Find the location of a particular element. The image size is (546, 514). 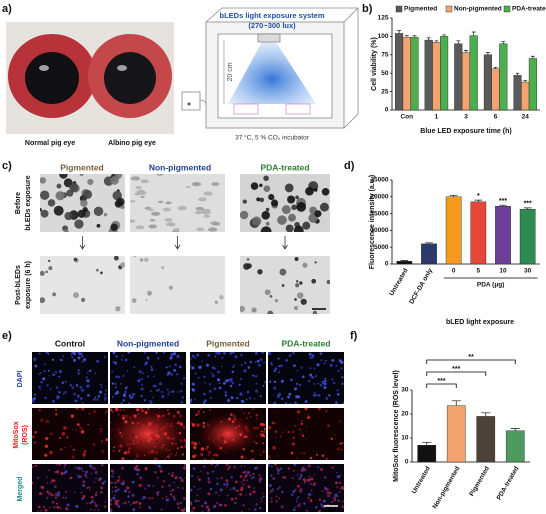

plate is located at coordinates (246, 109).